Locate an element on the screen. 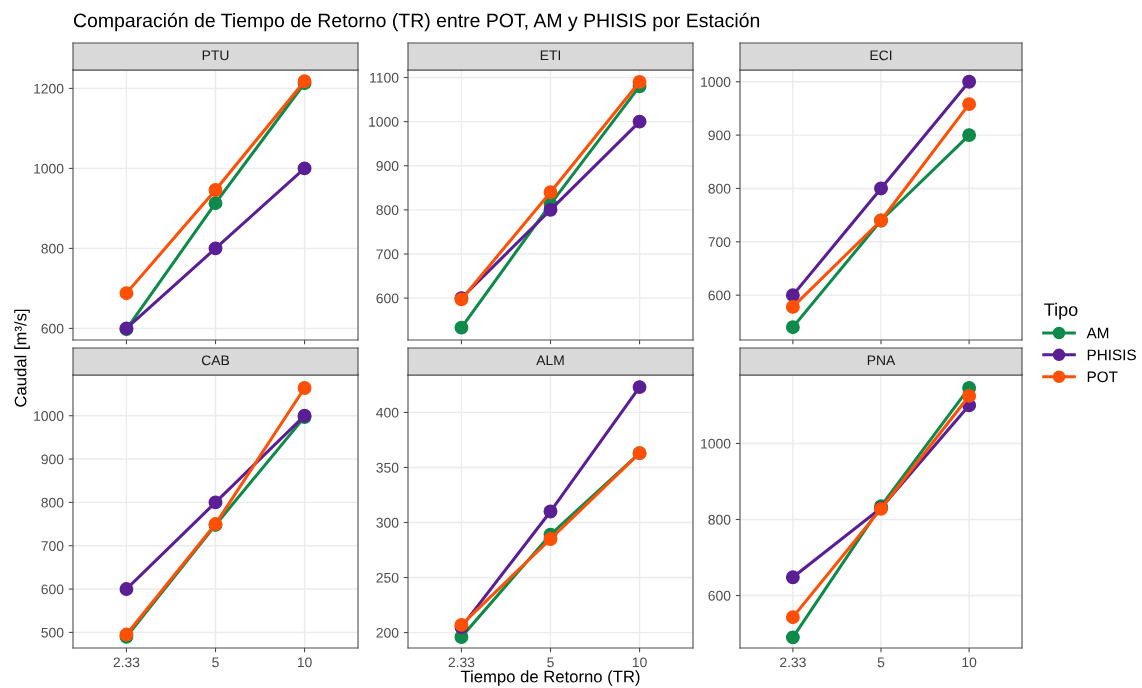  text: Tiempo de Retorno (TR) is located at coordinates (550, 678).